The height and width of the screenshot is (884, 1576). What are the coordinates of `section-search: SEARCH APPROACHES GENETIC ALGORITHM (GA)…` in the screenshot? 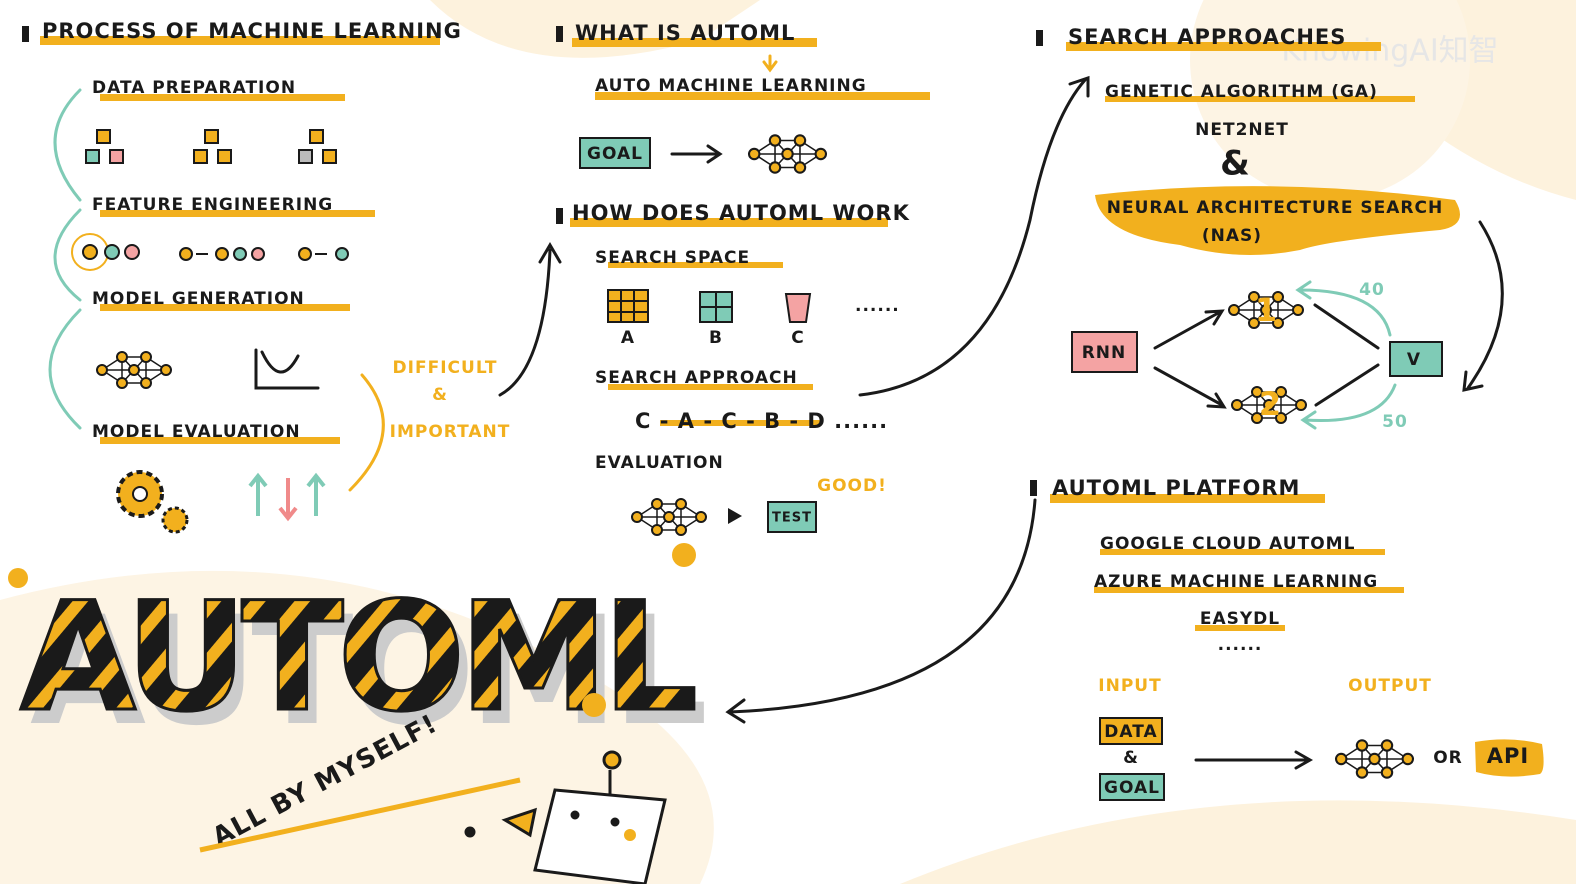 It's located at (1270, 228).